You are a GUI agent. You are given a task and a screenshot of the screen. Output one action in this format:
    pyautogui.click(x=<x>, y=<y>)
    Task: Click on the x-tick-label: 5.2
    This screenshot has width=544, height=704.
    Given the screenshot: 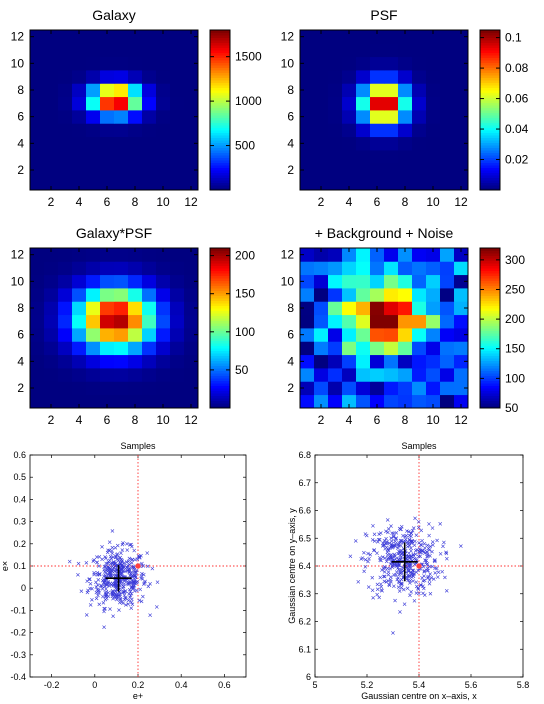 What is the action you would take?
    pyautogui.click(x=367, y=685)
    